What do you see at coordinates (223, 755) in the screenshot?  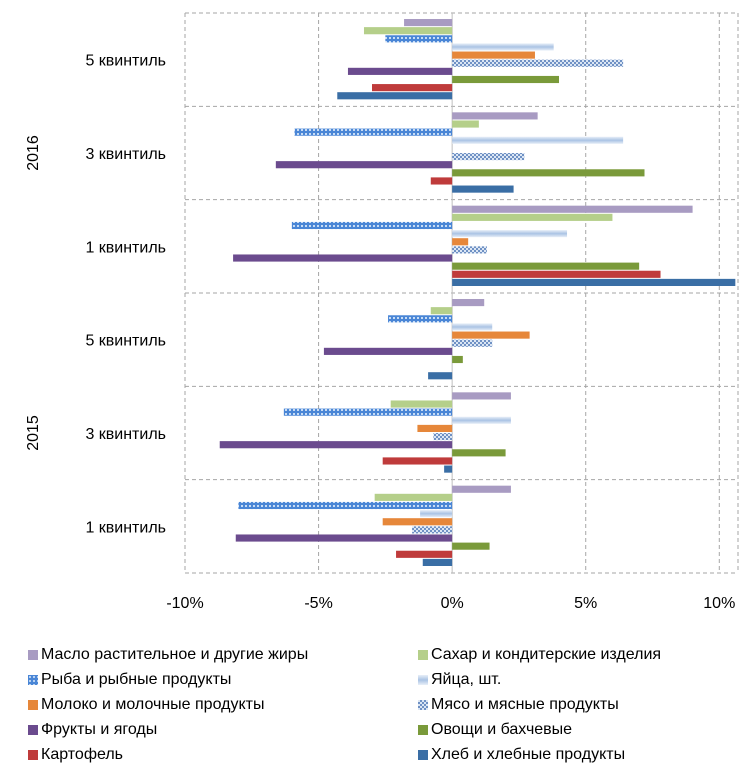 I see `legend-item: Картофель` at bounding box center [223, 755].